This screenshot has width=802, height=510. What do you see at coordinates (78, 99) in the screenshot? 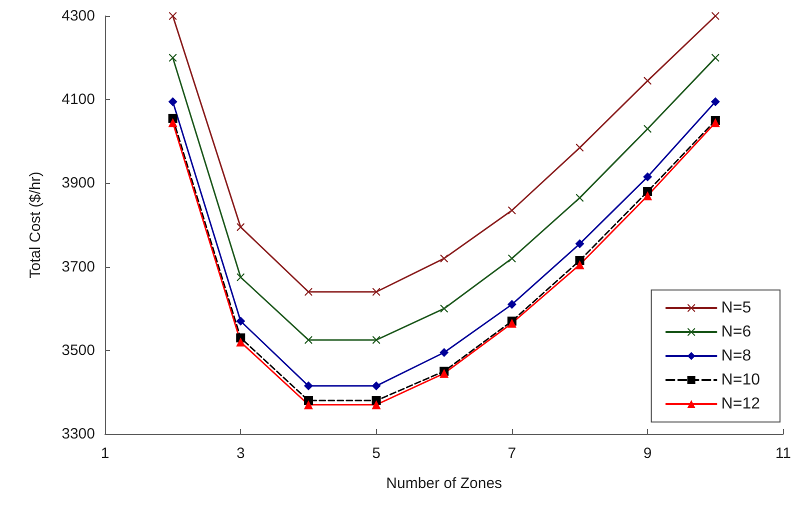
I see `y-tick-label: 4100` at bounding box center [78, 99].